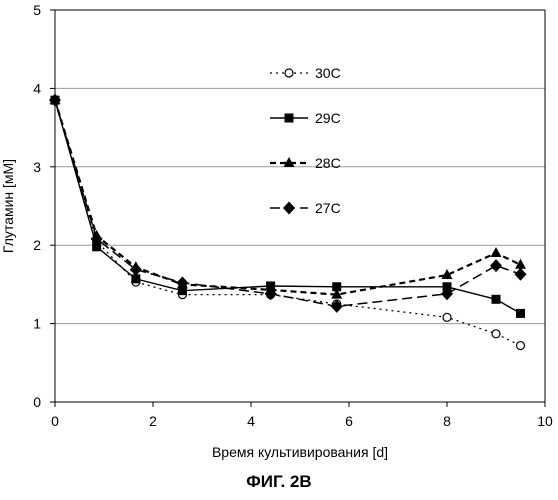  Describe the element at coordinates (289, 118) in the screenshot. I see `legend-marker-29C` at that location.